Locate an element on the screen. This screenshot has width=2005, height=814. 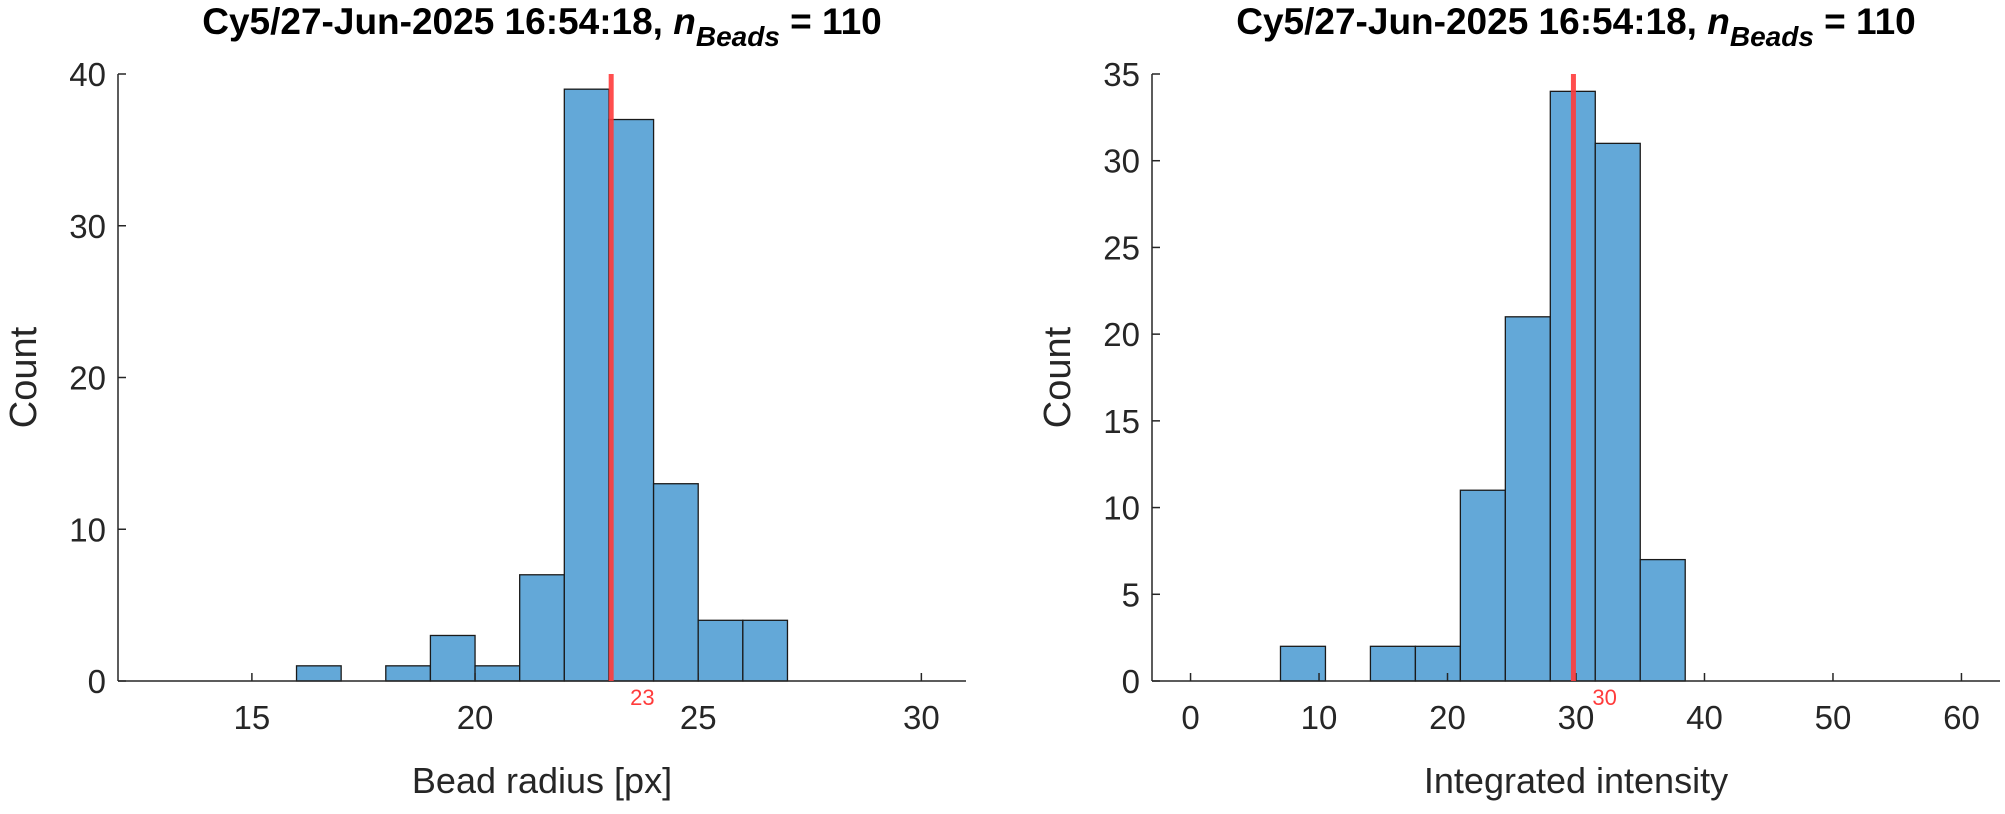
x-axis-label: Bead radius [px] is located at coordinates (542, 780).